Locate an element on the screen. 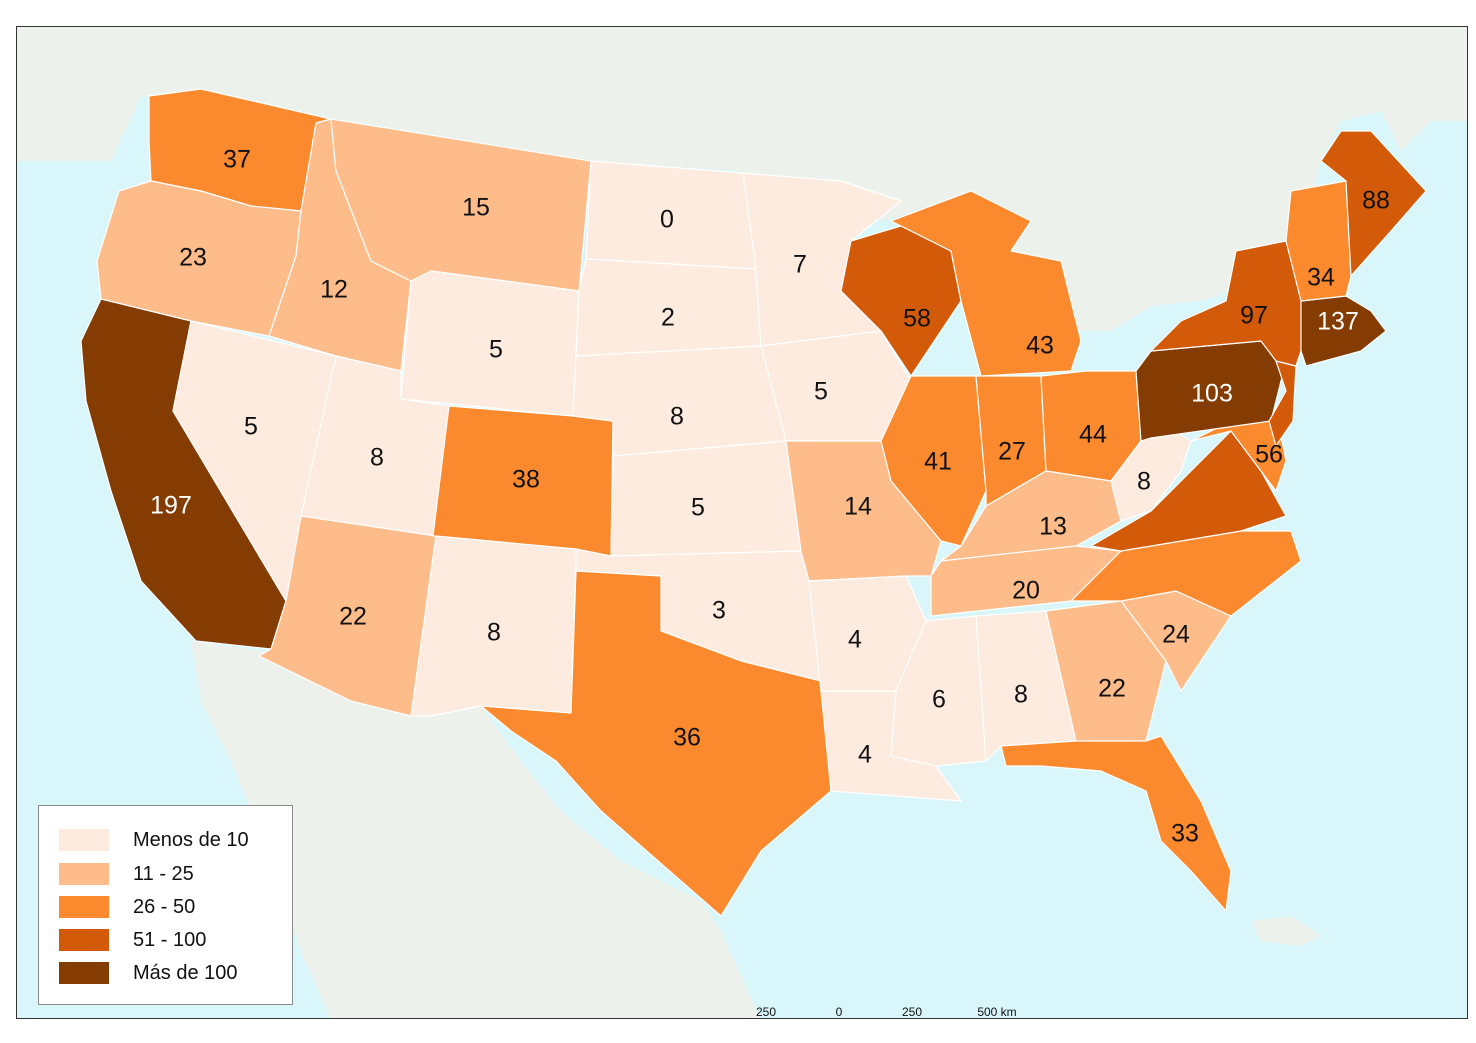 The image size is (1476, 1043). label-FL: 33 is located at coordinates (1185, 834).